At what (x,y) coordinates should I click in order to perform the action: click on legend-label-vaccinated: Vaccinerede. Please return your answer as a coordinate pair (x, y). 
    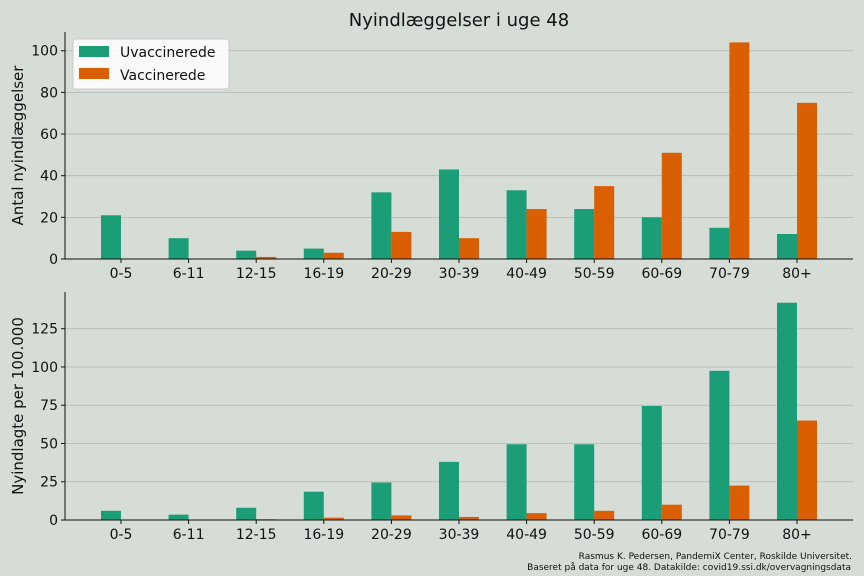
    Looking at the image, I should click on (162, 76).